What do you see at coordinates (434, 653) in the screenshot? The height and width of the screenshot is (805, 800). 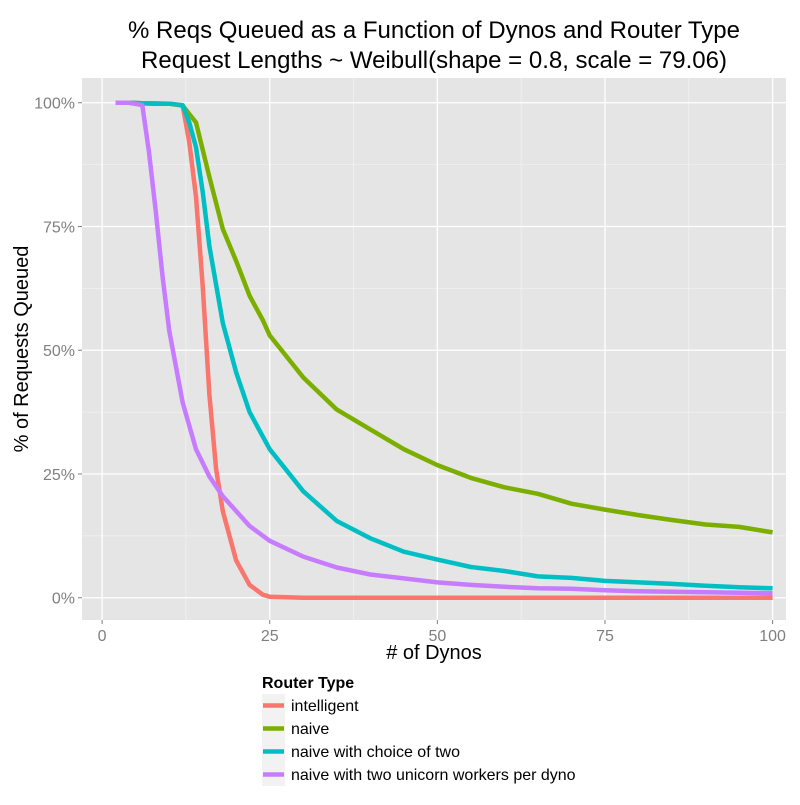 I see `x-axis-label: # of Dynos` at bounding box center [434, 653].